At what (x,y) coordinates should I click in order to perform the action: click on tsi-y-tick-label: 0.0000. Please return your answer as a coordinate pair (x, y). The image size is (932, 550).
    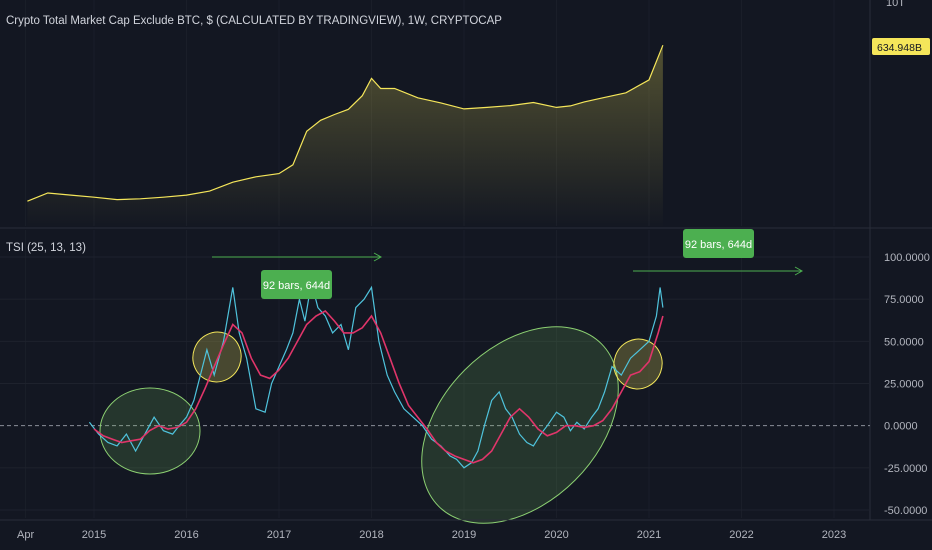
    Looking at the image, I should click on (901, 427).